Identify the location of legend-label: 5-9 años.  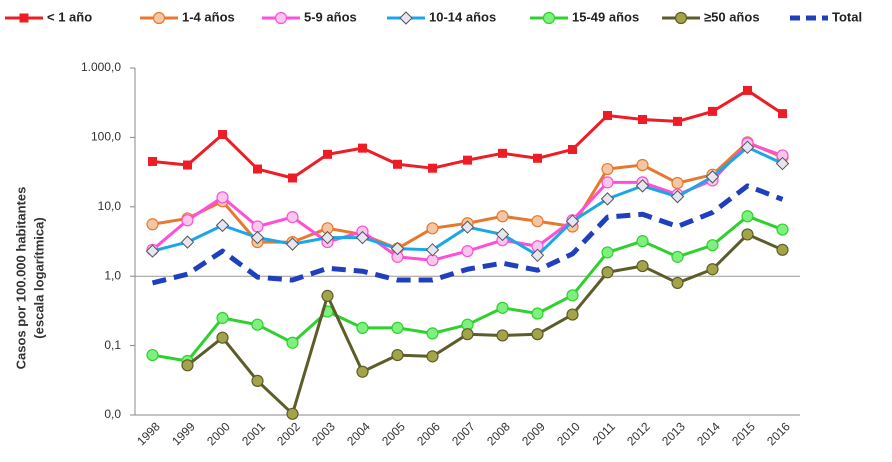
(330, 16).